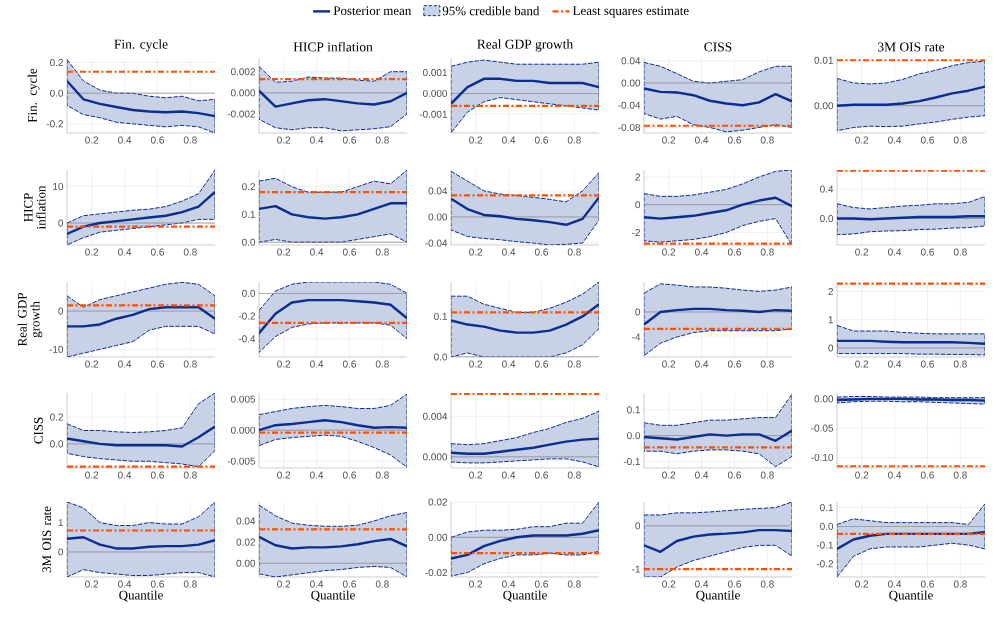  I want to click on y-tick-label: -0.10, so click(822, 457).